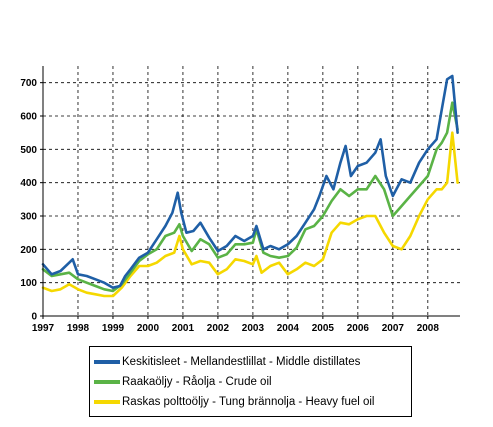 The image size is (493, 427). I want to click on legend-swatch-heavy-fuel-oil, so click(107, 402).